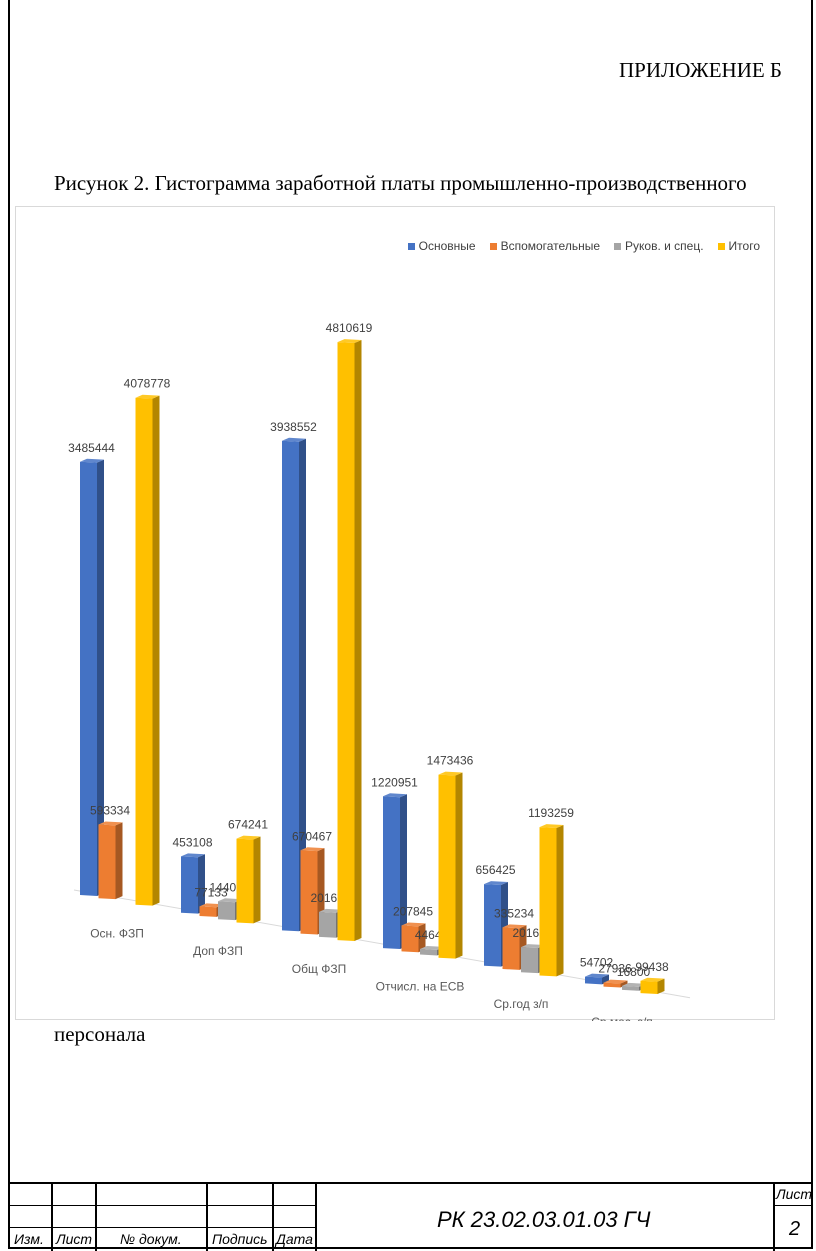 The height and width of the screenshot is (1251, 816). What do you see at coordinates (349, 328) in the screenshot?
I see `data-label: 4810619` at bounding box center [349, 328].